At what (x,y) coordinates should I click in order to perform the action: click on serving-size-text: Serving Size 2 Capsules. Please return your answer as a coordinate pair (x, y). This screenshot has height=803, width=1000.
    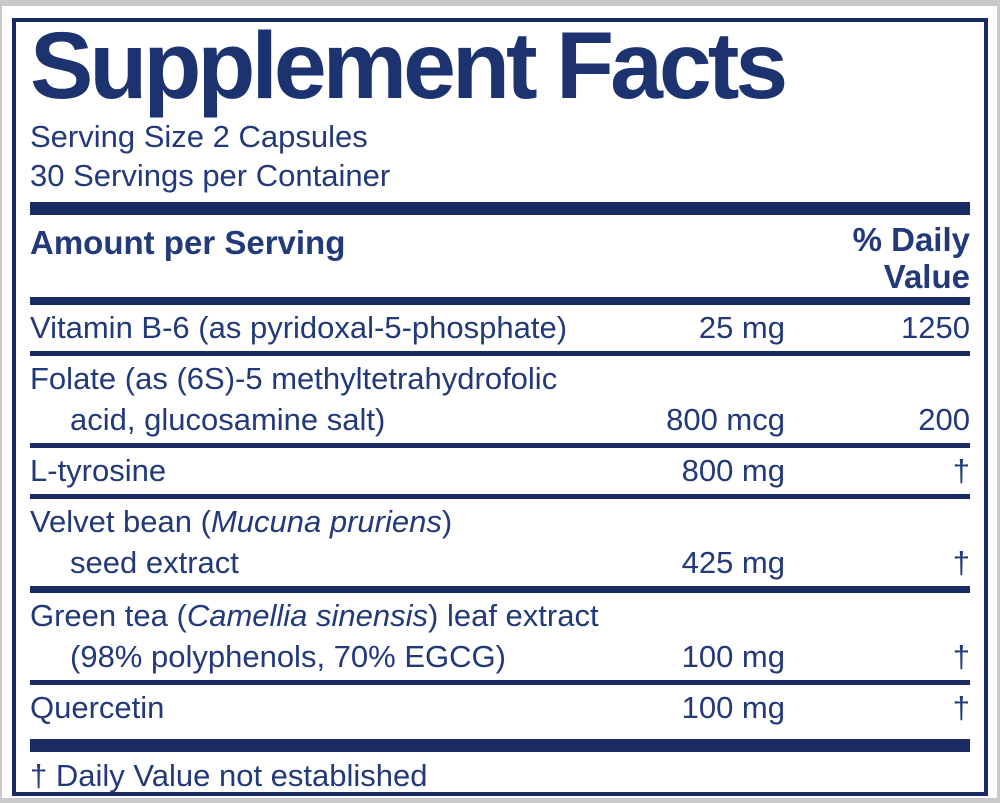
    Looking at the image, I should click on (199, 136).